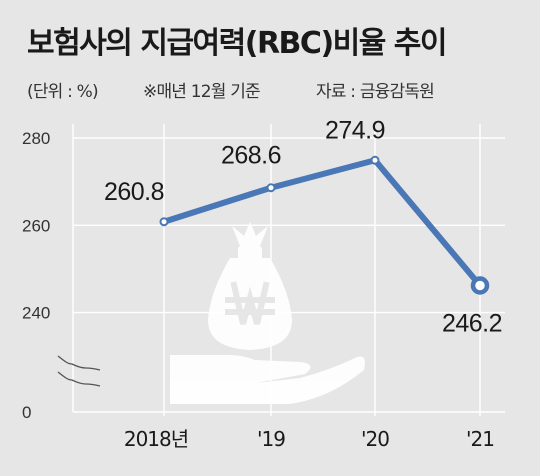 This screenshot has width=540, height=476. What do you see at coordinates (267, 313) in the screenshot?
I see `money-bag-on-hand-icon` at bounding box center [267, 313].